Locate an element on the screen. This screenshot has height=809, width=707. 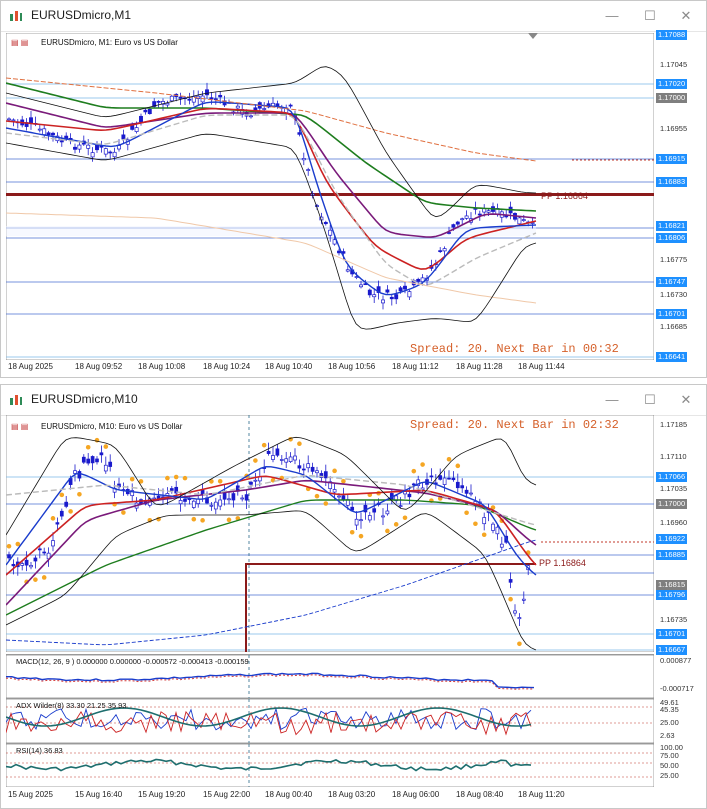
chart-header: ▤ ▤ EURUSDmicro, M10: Euro vs US Dollar is located at coordinates (96, 426).